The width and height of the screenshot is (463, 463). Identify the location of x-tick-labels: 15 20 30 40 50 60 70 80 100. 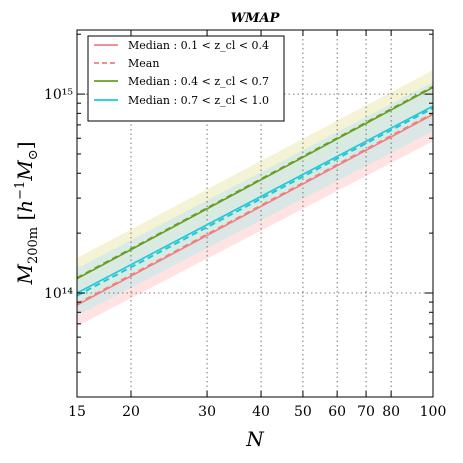
(257, 412).